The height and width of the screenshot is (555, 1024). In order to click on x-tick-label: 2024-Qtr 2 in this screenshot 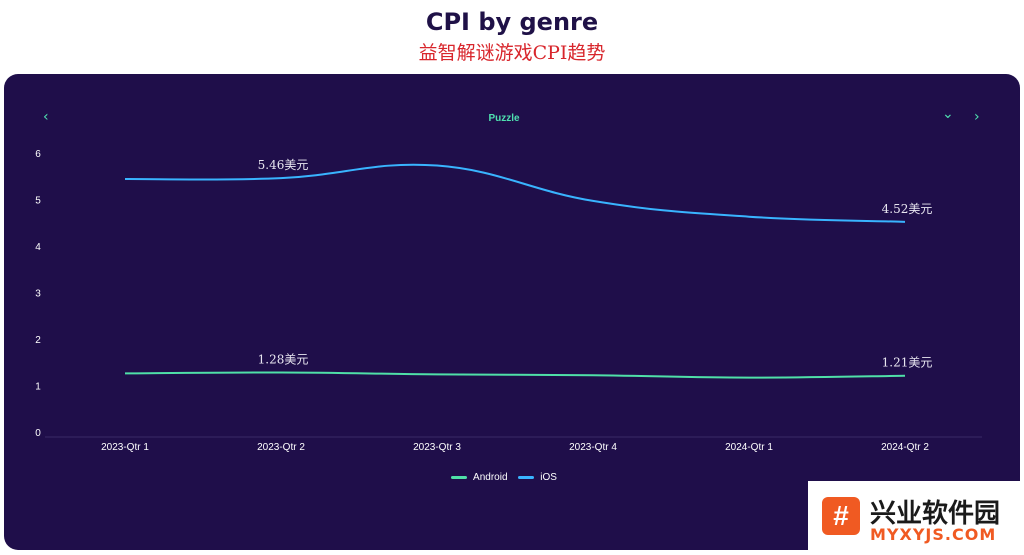, I will do `click(905, 447)`.